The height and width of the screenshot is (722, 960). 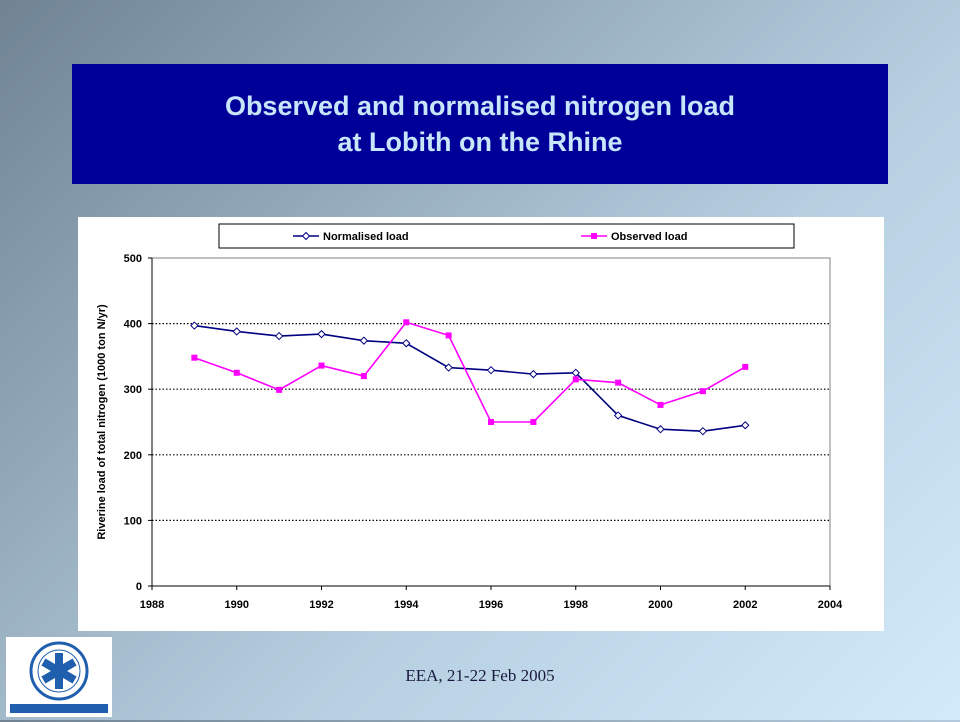 What do you see at coordinates (152, 605) in the screenshot?
I see `x-tick-label: 1988` at bounding box center [152, 605].